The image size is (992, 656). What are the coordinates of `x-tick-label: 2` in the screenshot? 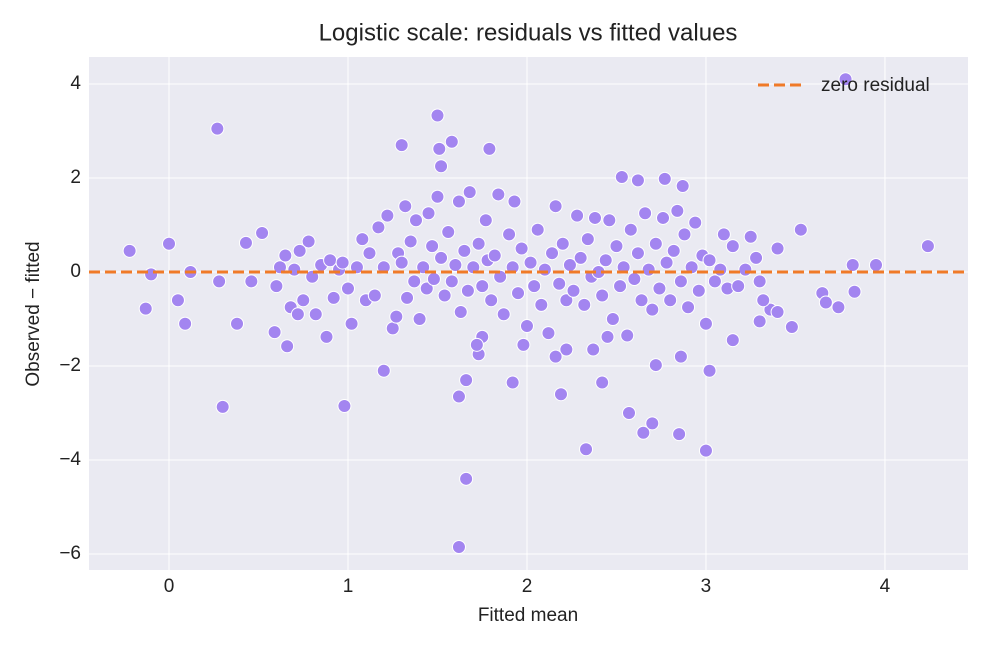 It's located at (527, 586).